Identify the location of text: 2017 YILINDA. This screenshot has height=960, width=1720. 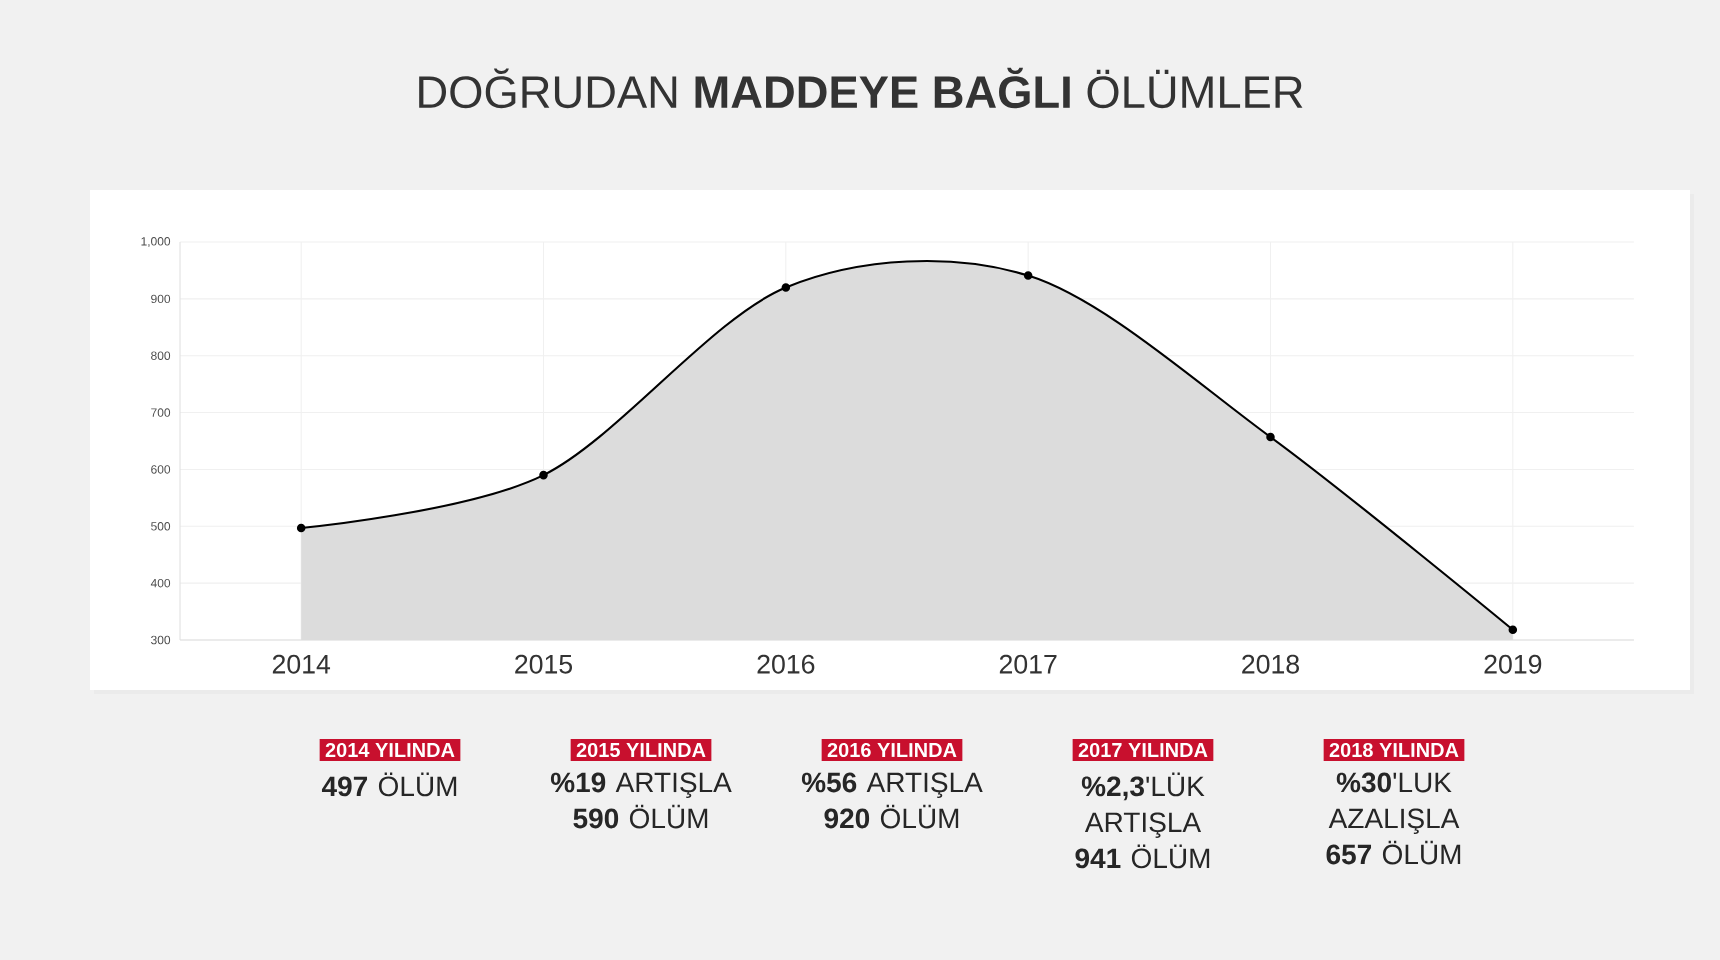
(1143, 750).